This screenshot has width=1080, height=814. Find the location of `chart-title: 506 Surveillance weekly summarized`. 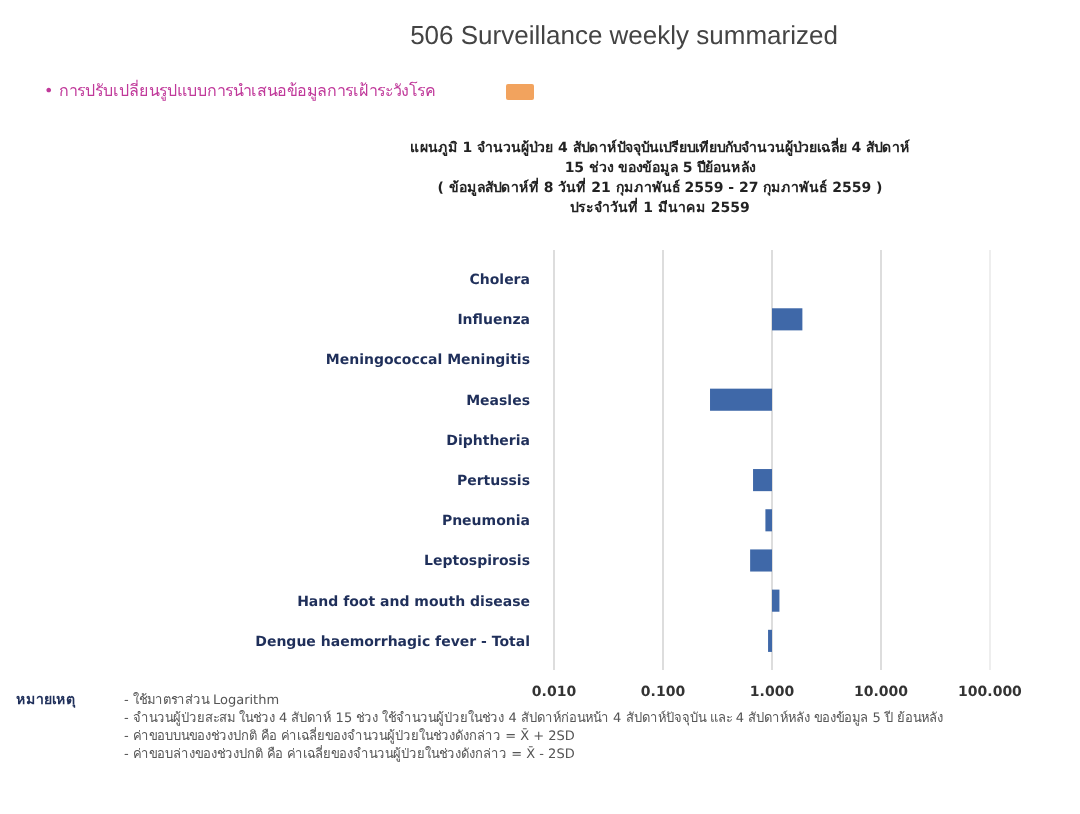

chart-title: 506 Surveillance weekly summarized is located at coordinates (624, 35).